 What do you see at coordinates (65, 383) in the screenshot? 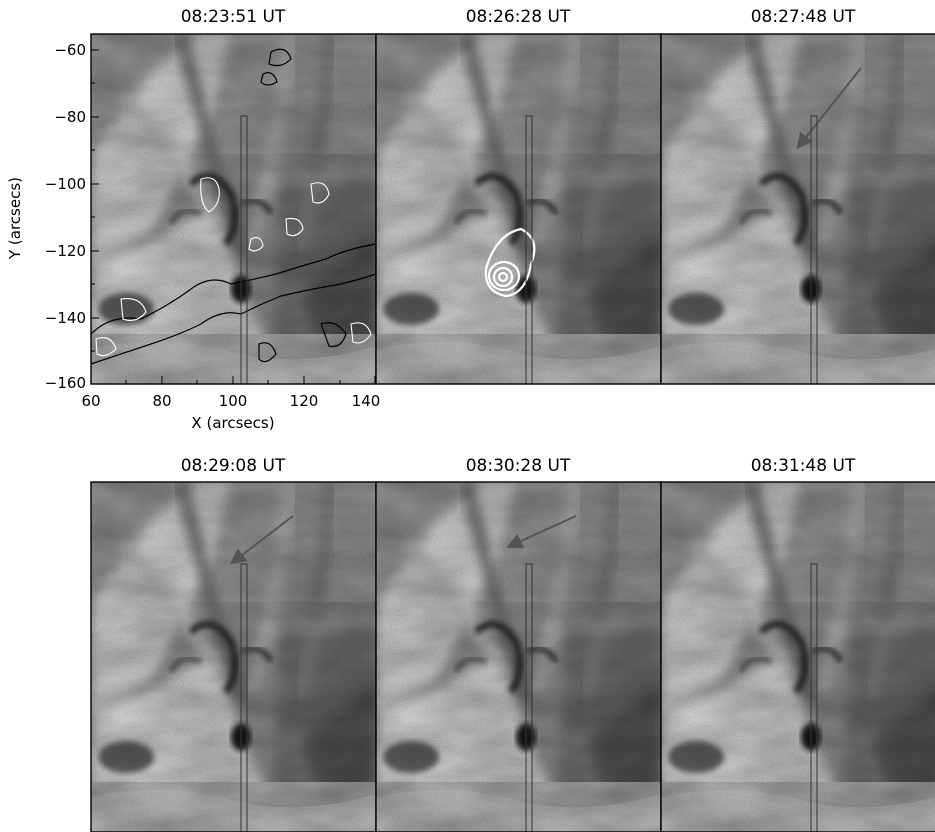
I see `y-tick-label: −160` at bounding box center [65, 383].